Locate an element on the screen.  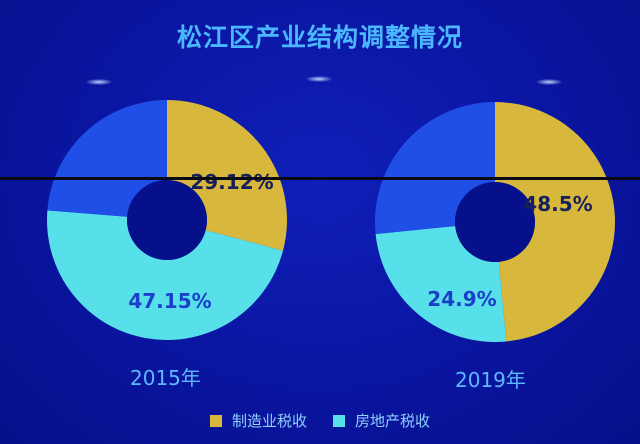
year-label-2015: 2015年 is located at coordinates (165, 378).